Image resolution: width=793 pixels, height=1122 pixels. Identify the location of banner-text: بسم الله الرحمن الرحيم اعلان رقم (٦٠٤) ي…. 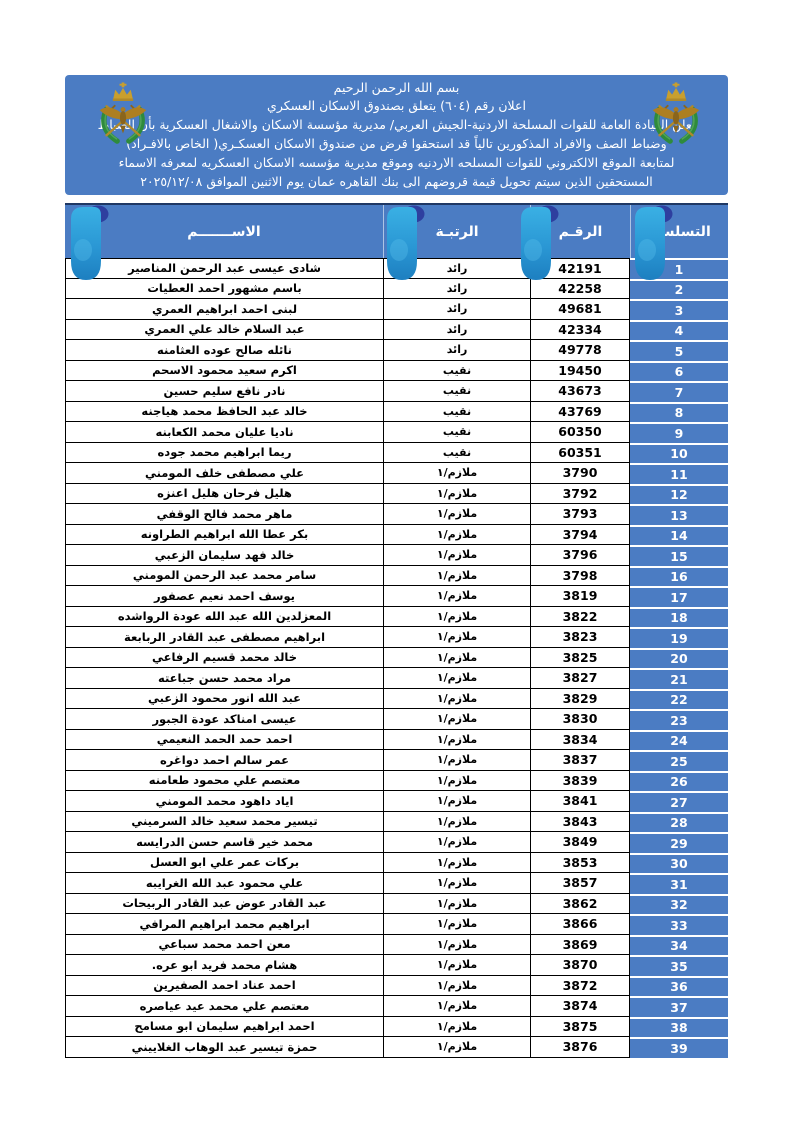
(396, 135).